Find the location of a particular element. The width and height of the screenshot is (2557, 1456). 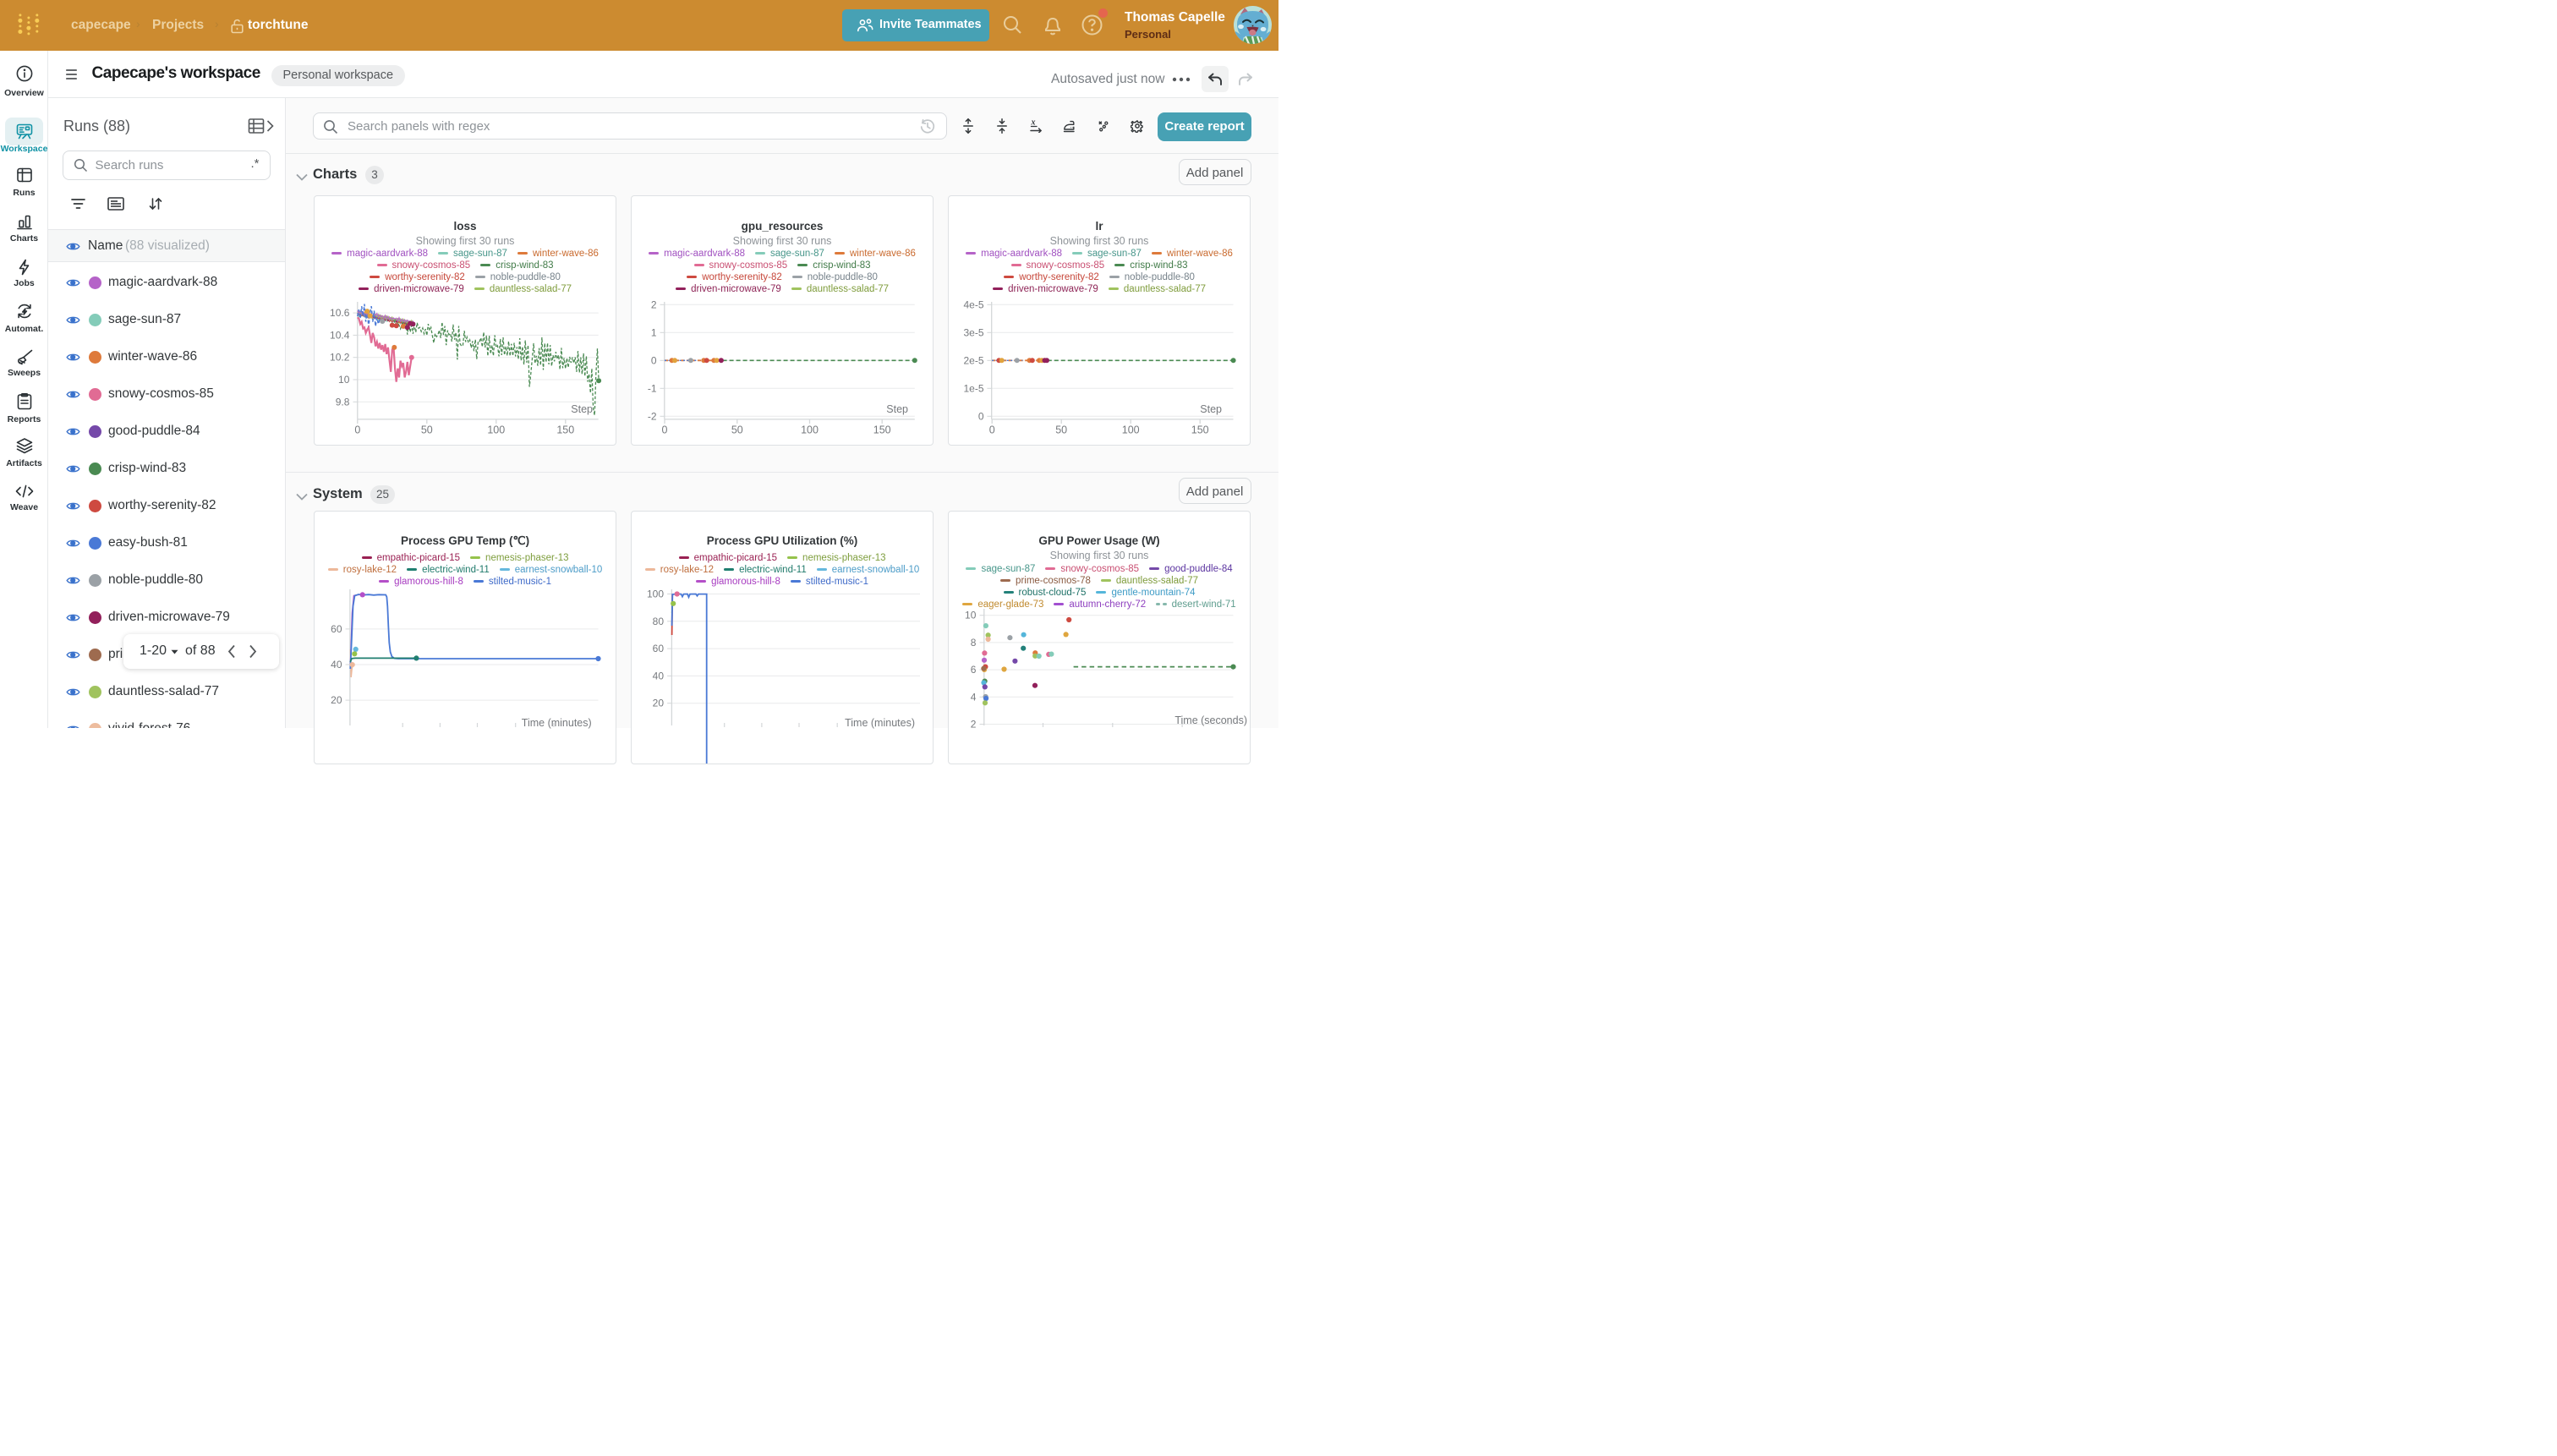

svg-text: Time (seconds) is located at coordinates (1211, 720).